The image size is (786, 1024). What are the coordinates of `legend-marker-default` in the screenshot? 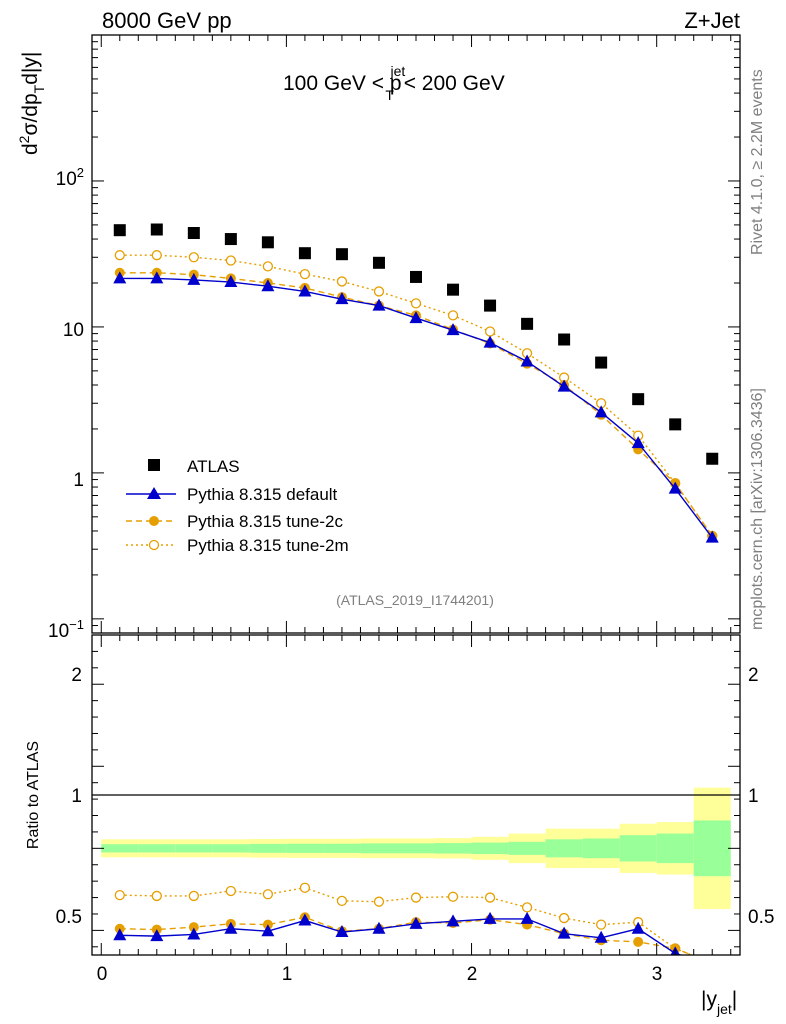 It's located at (154, 493).